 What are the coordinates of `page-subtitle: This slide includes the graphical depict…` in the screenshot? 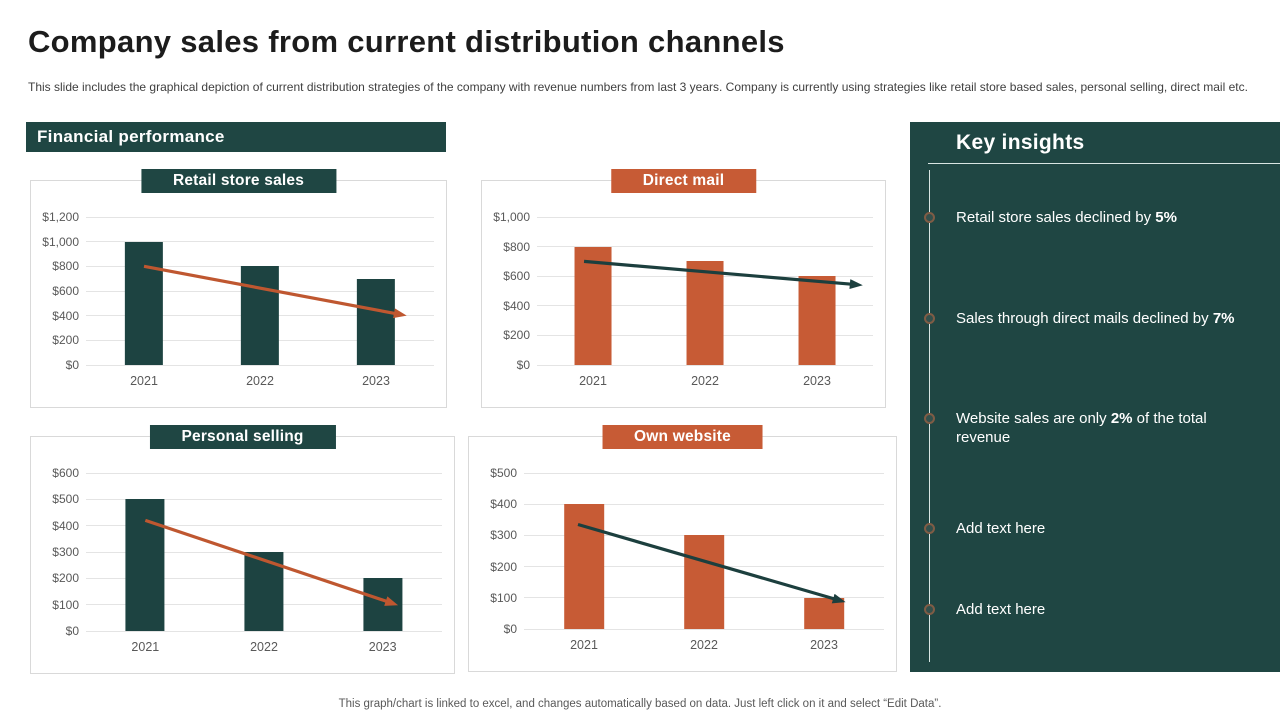 It's located at (638, 87).